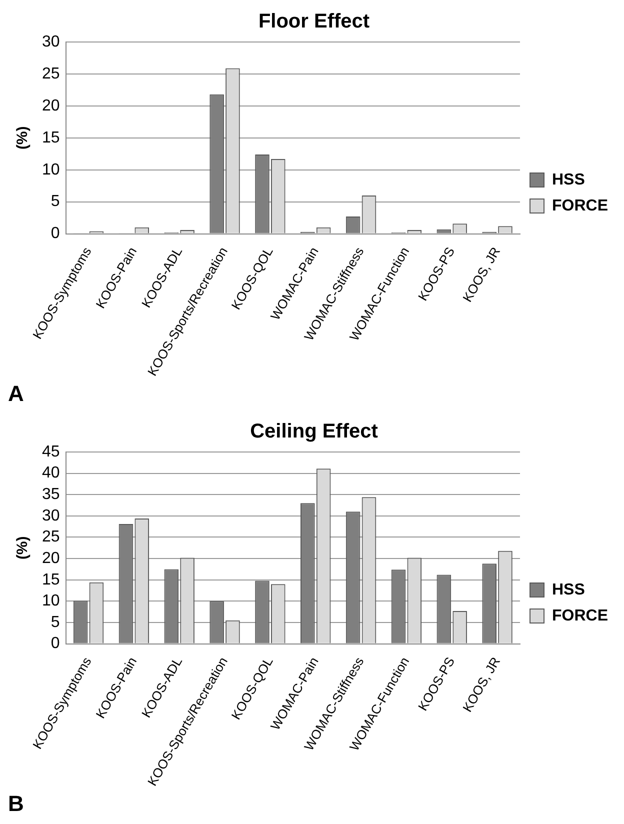 The width and height of the screenshot is (624, 824). Describe the element at coordinates (51, 473) in the screenshot. I see `y-tick-label: 40` at that location.